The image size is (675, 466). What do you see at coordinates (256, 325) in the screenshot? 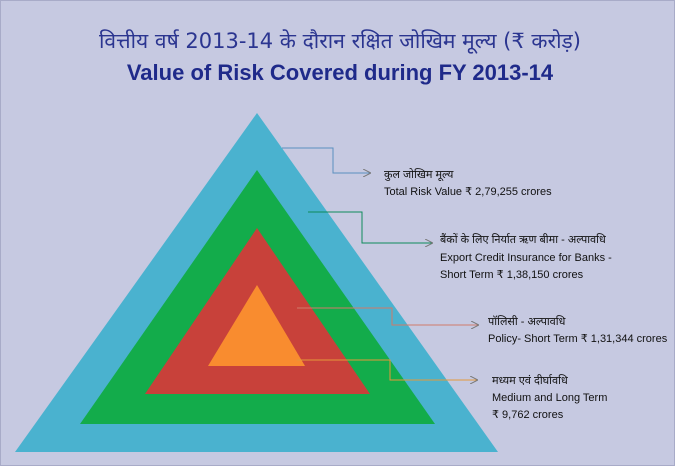
I see `layer-orange` at bounding box center [256, 325].